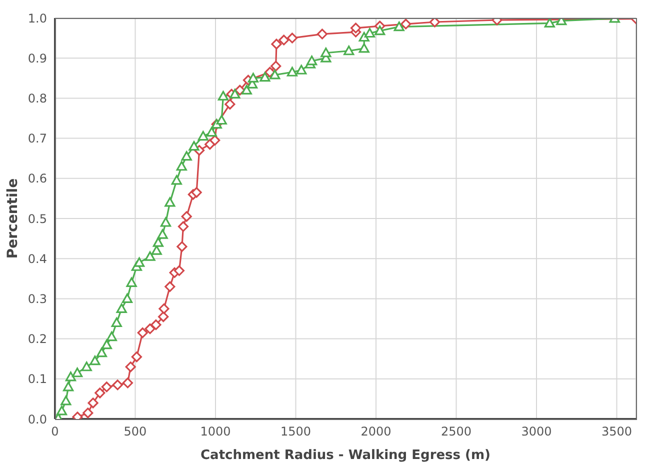  What do you see at coordinates (296, 431) in the screenshot?
I see `x-tick-label: 1500` at bounding box center [296, 431].